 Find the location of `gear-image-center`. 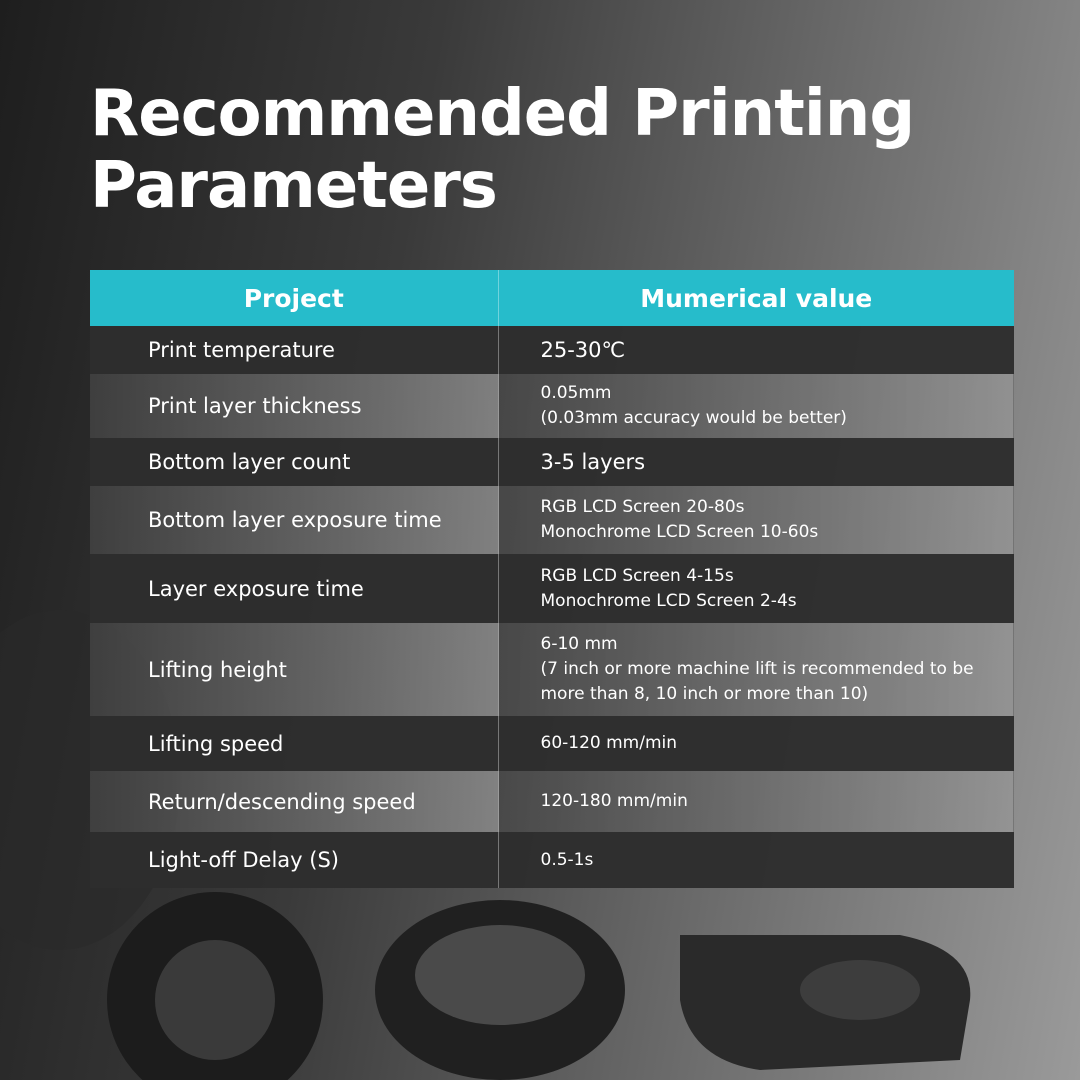

gear-image-center is located at coordinates (500, 990).